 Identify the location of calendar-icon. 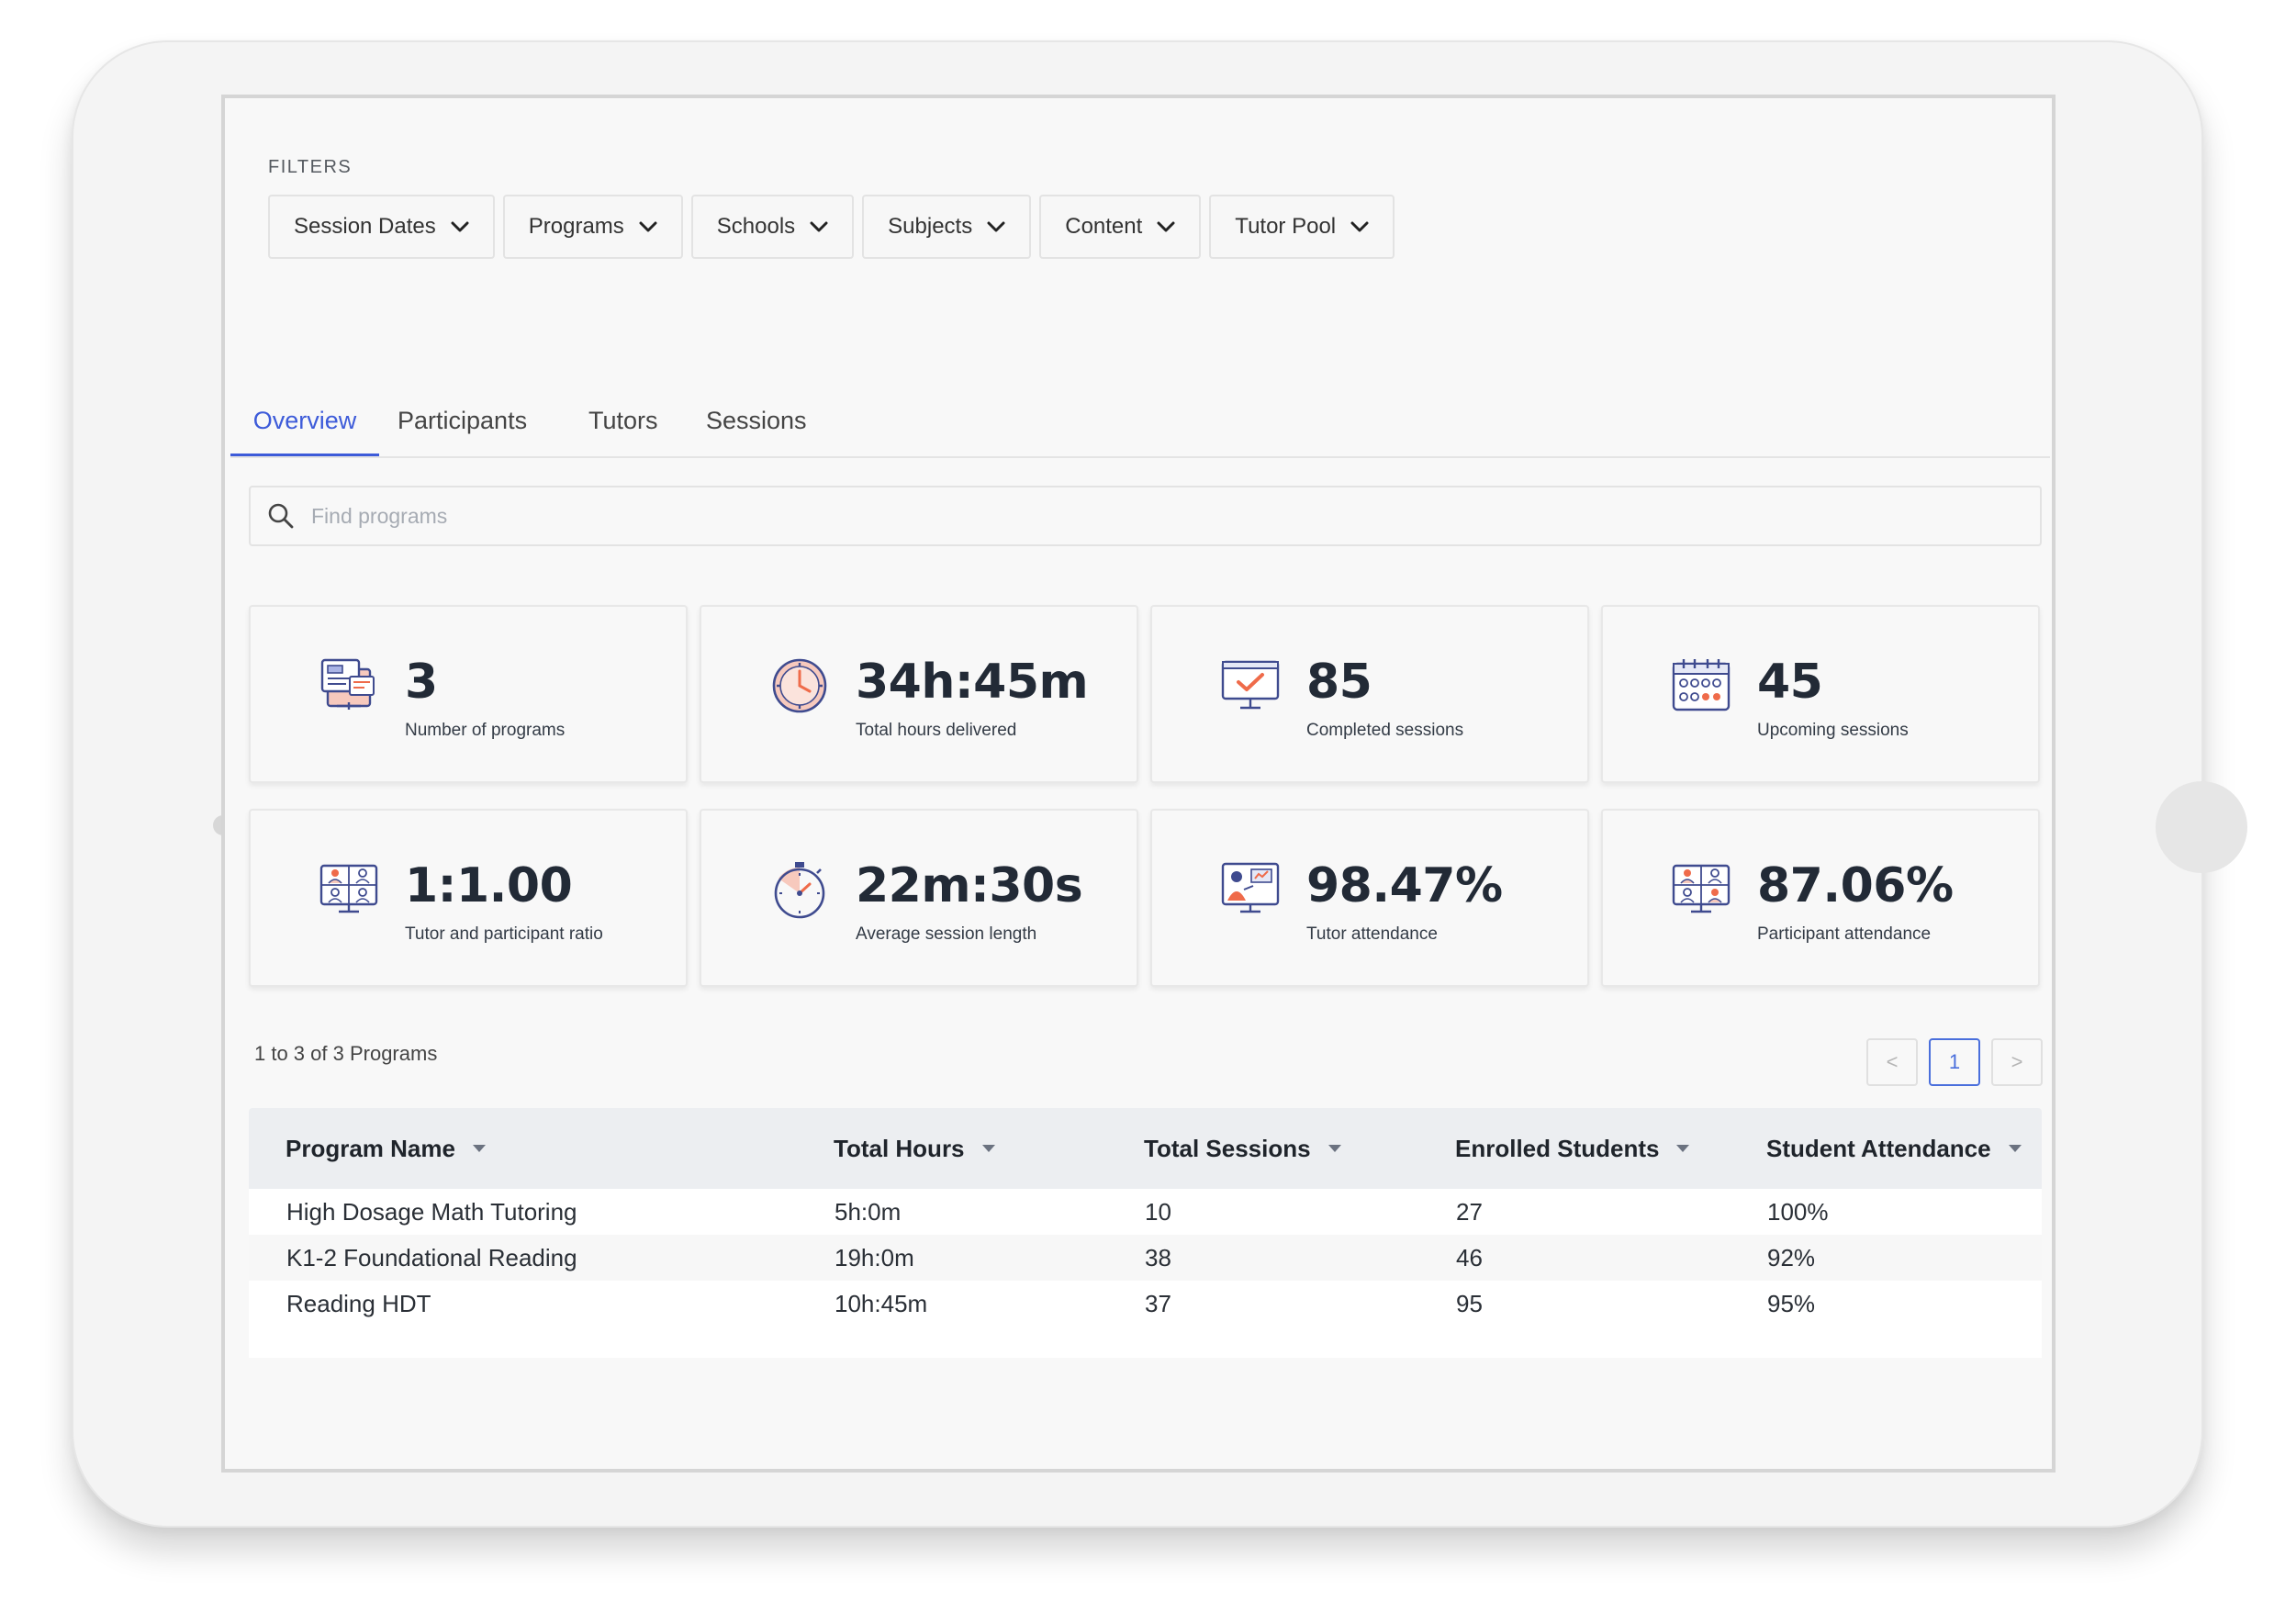
(1701, 685).